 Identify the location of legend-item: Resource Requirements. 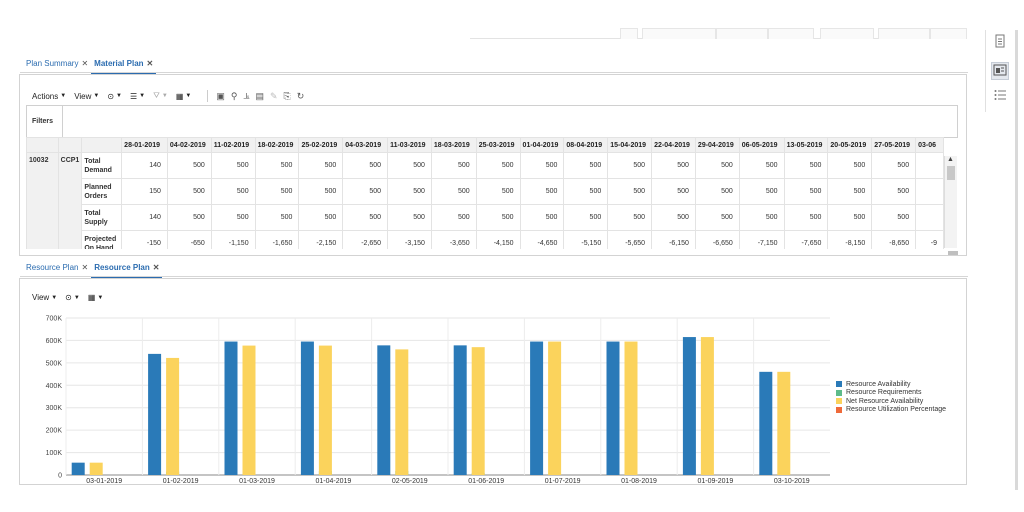
(891, 393).